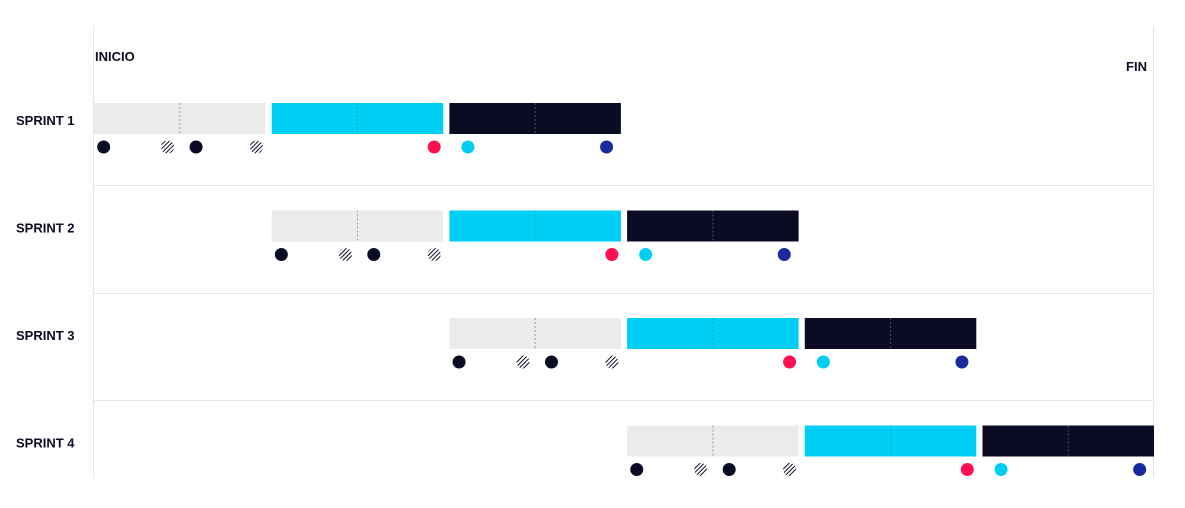  I want to click on sprint-label: SPRINT 2, so click(45, 228).